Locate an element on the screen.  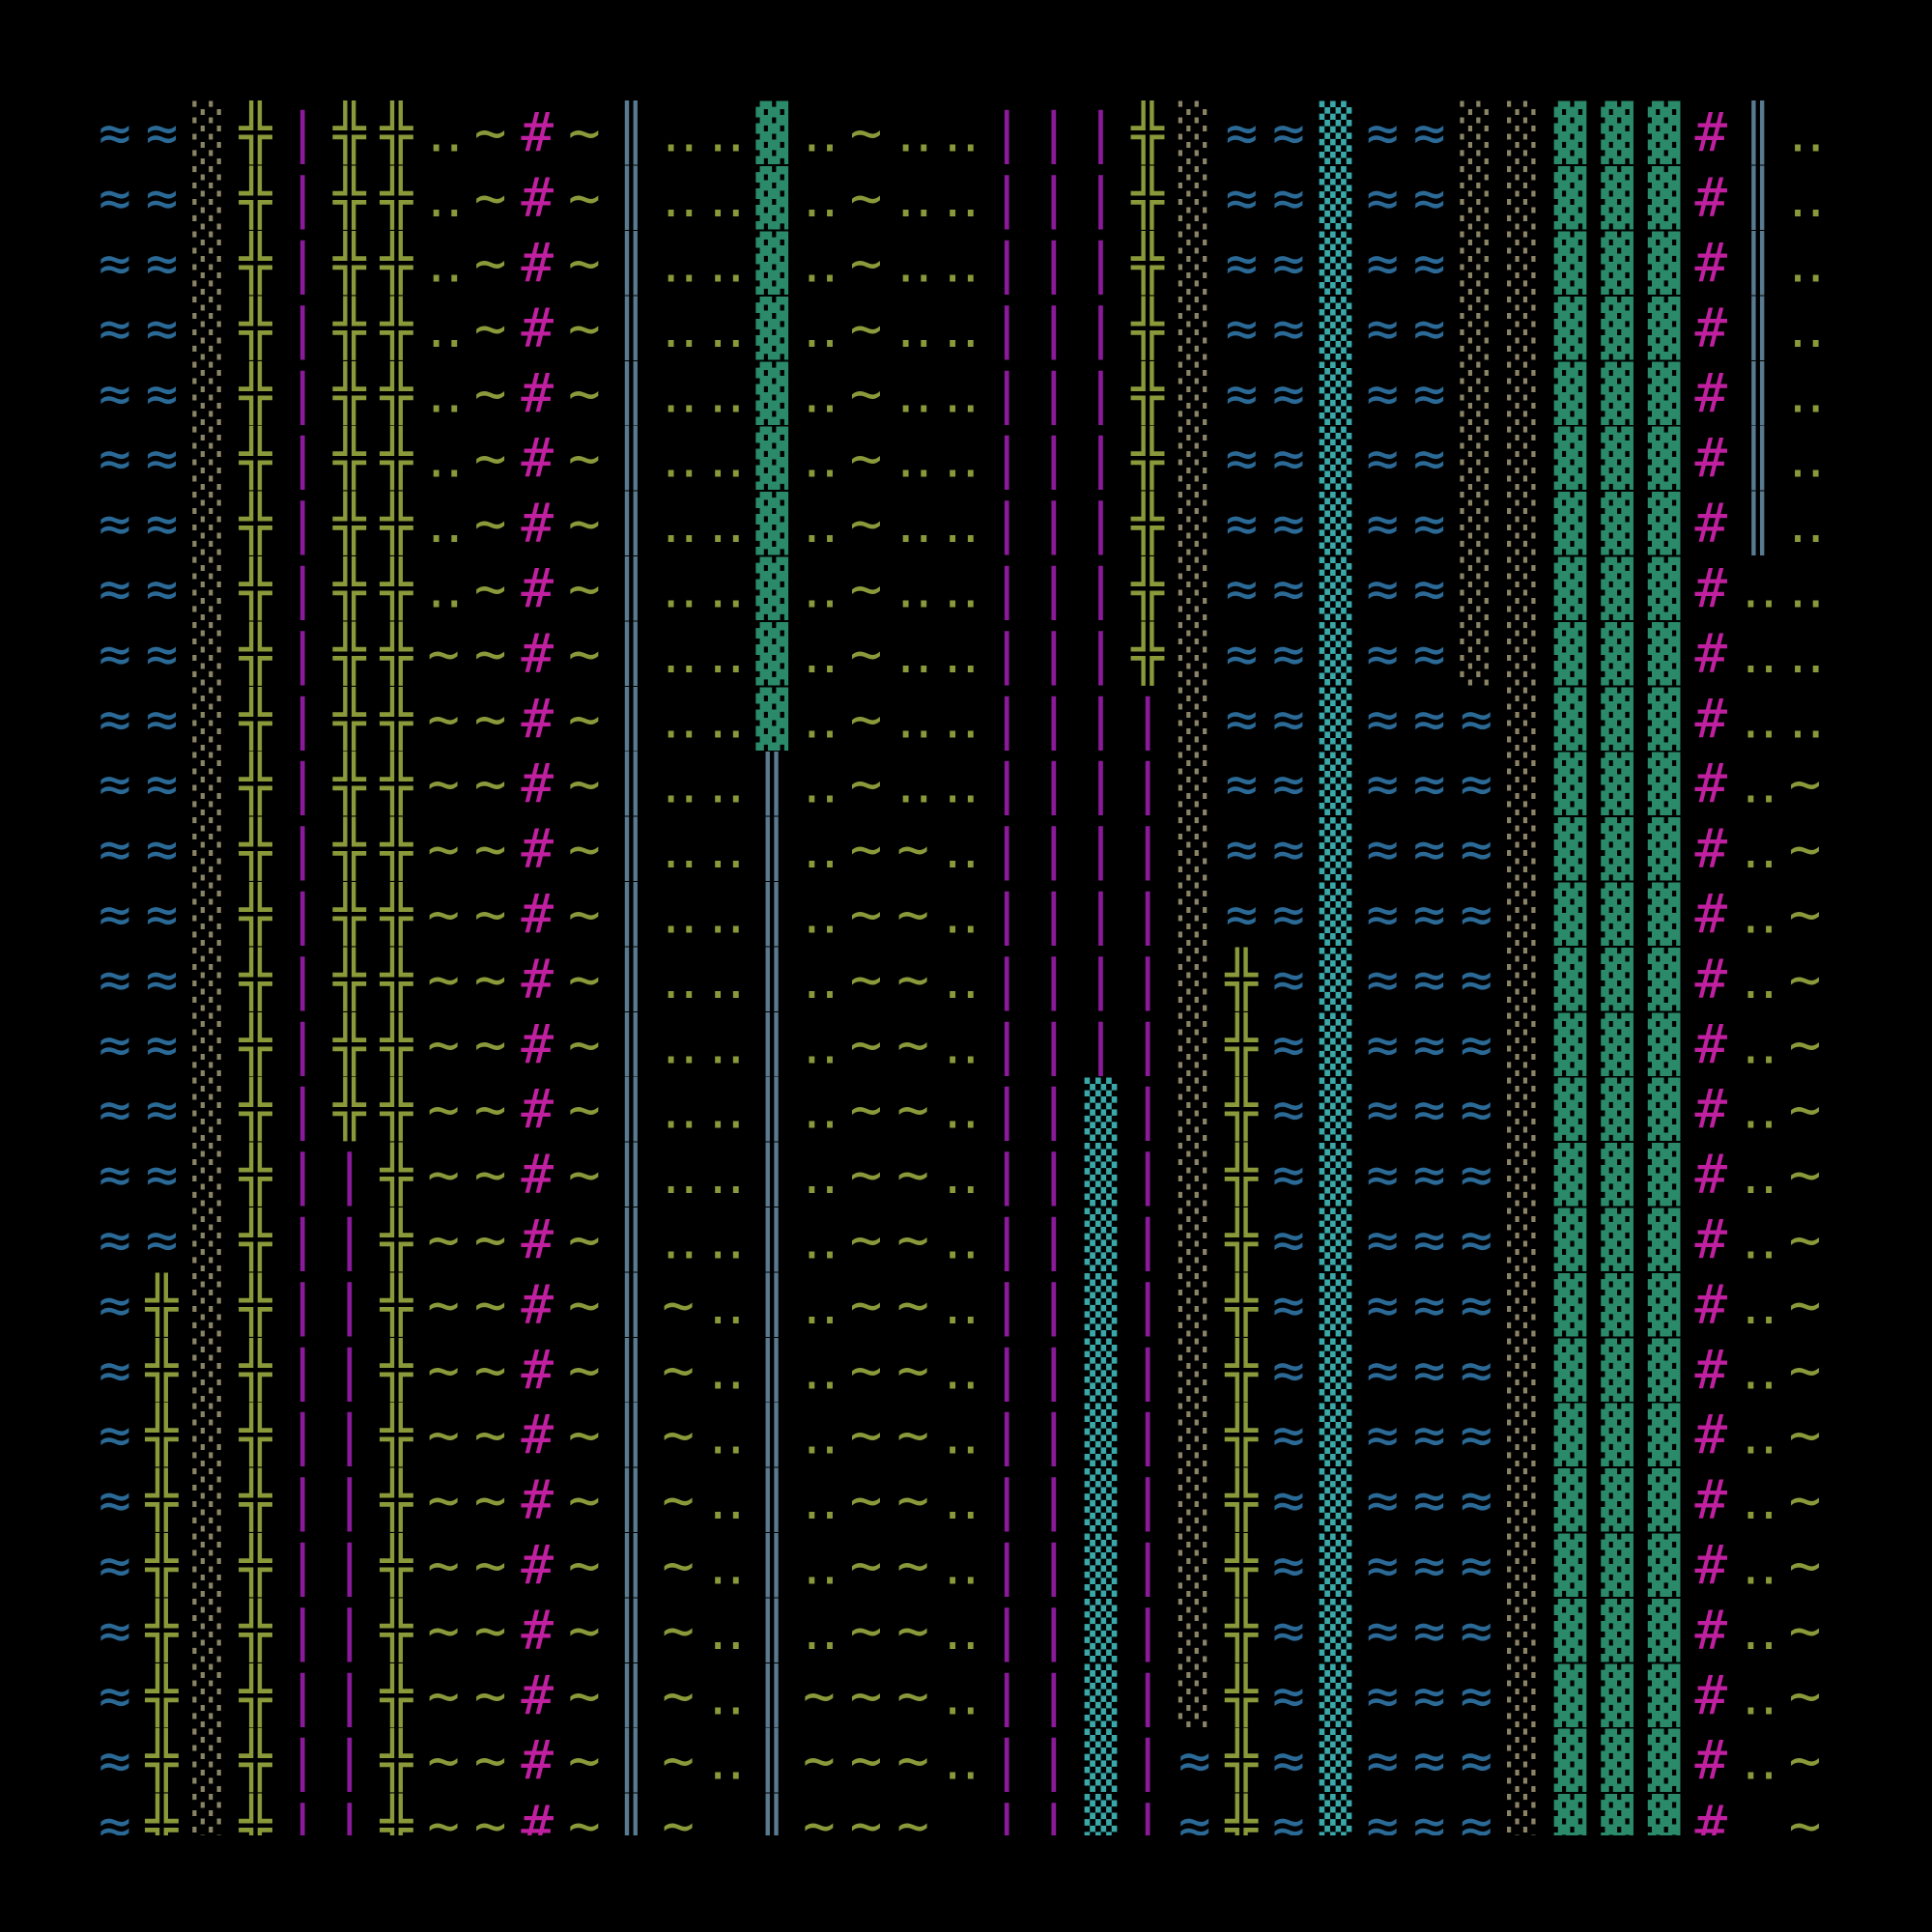
terminal-row: ≈ ≈ ░ ╬ | ╬ ╬ ‥ ~ # ~ ║ ‥ ‥ ▓ ‥ ~ ‥ ‥ | | | ╬ ░ ≈ ≈ ▒ ≈ ≈ ░ ░ ▓ ▓ ▓ # ‥ ‥ is located at coordinates (962, 588).